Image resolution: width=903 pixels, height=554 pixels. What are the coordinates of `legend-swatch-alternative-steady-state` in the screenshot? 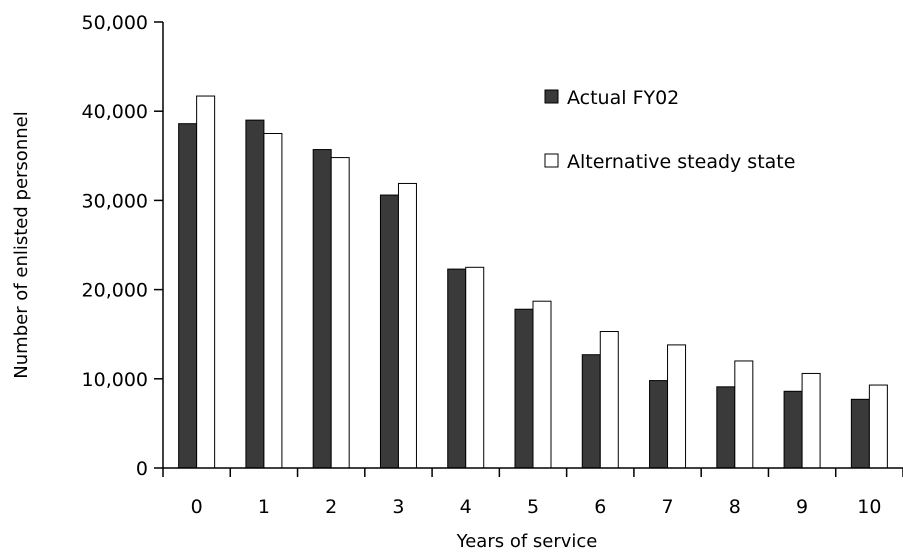 It's located at (551, 160).